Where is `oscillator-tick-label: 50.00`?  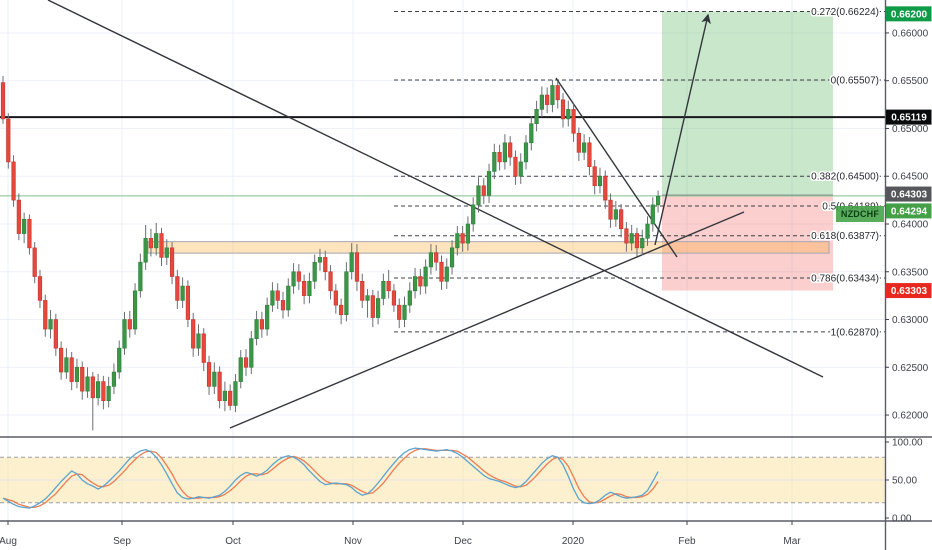
oscillator-tick-label: 50.00 is located at coordinates (904, 481).